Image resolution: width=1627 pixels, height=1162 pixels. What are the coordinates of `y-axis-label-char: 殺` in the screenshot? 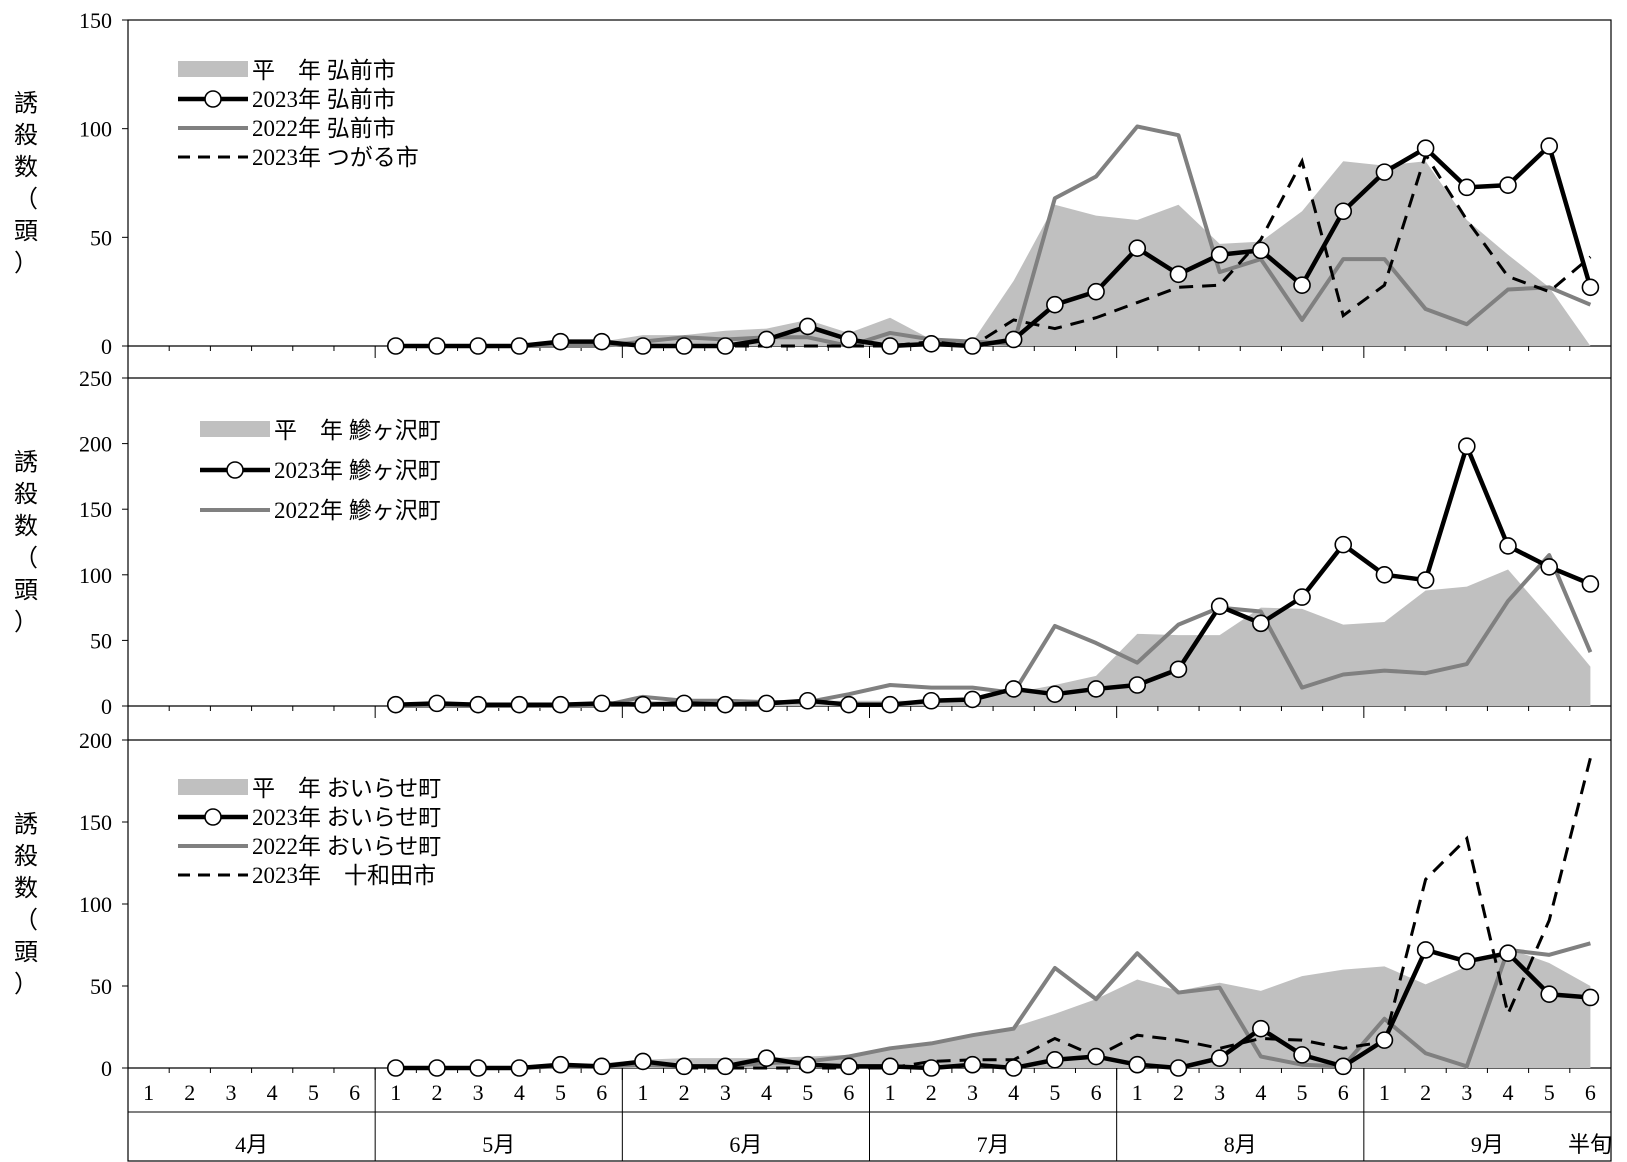 It's located at (26, 135).